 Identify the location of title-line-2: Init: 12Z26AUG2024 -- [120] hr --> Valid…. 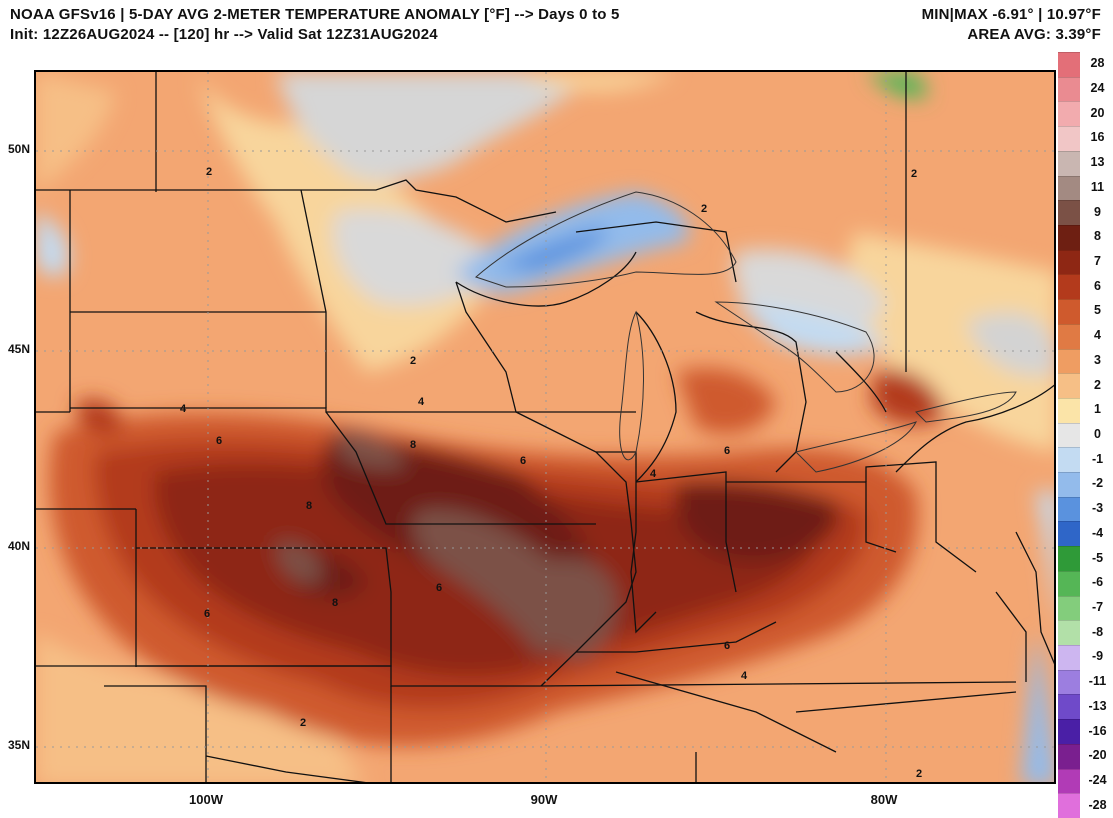
(224, 34).